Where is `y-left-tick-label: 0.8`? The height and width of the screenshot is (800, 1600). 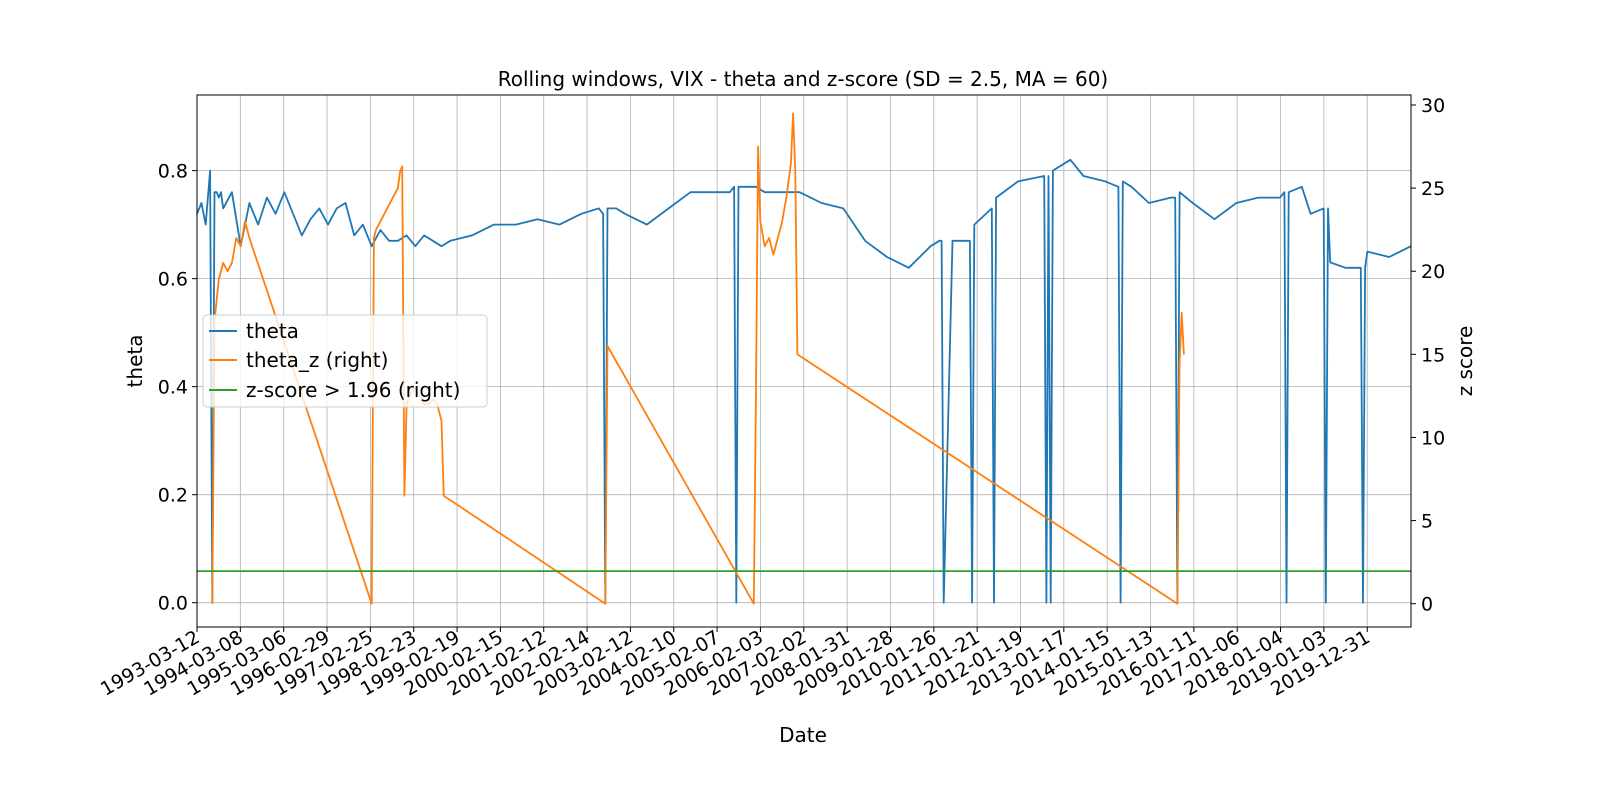 y-left-tick-label: 0.8 is located at coordinates (173, 172).